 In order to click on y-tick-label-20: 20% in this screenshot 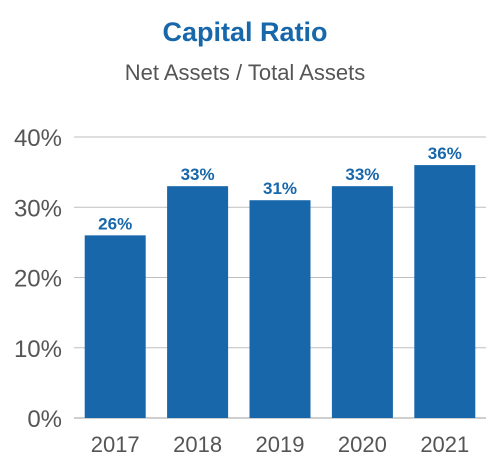, I will do `click(38, 279)`.